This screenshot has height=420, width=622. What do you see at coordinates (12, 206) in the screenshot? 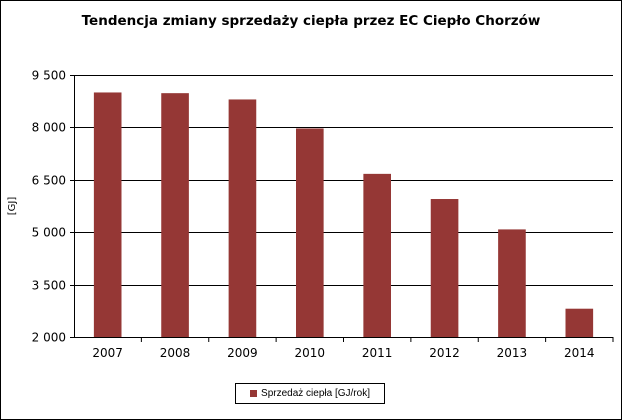
I see `y-axis-title: [GJ]` at bounding box center [12, 206].